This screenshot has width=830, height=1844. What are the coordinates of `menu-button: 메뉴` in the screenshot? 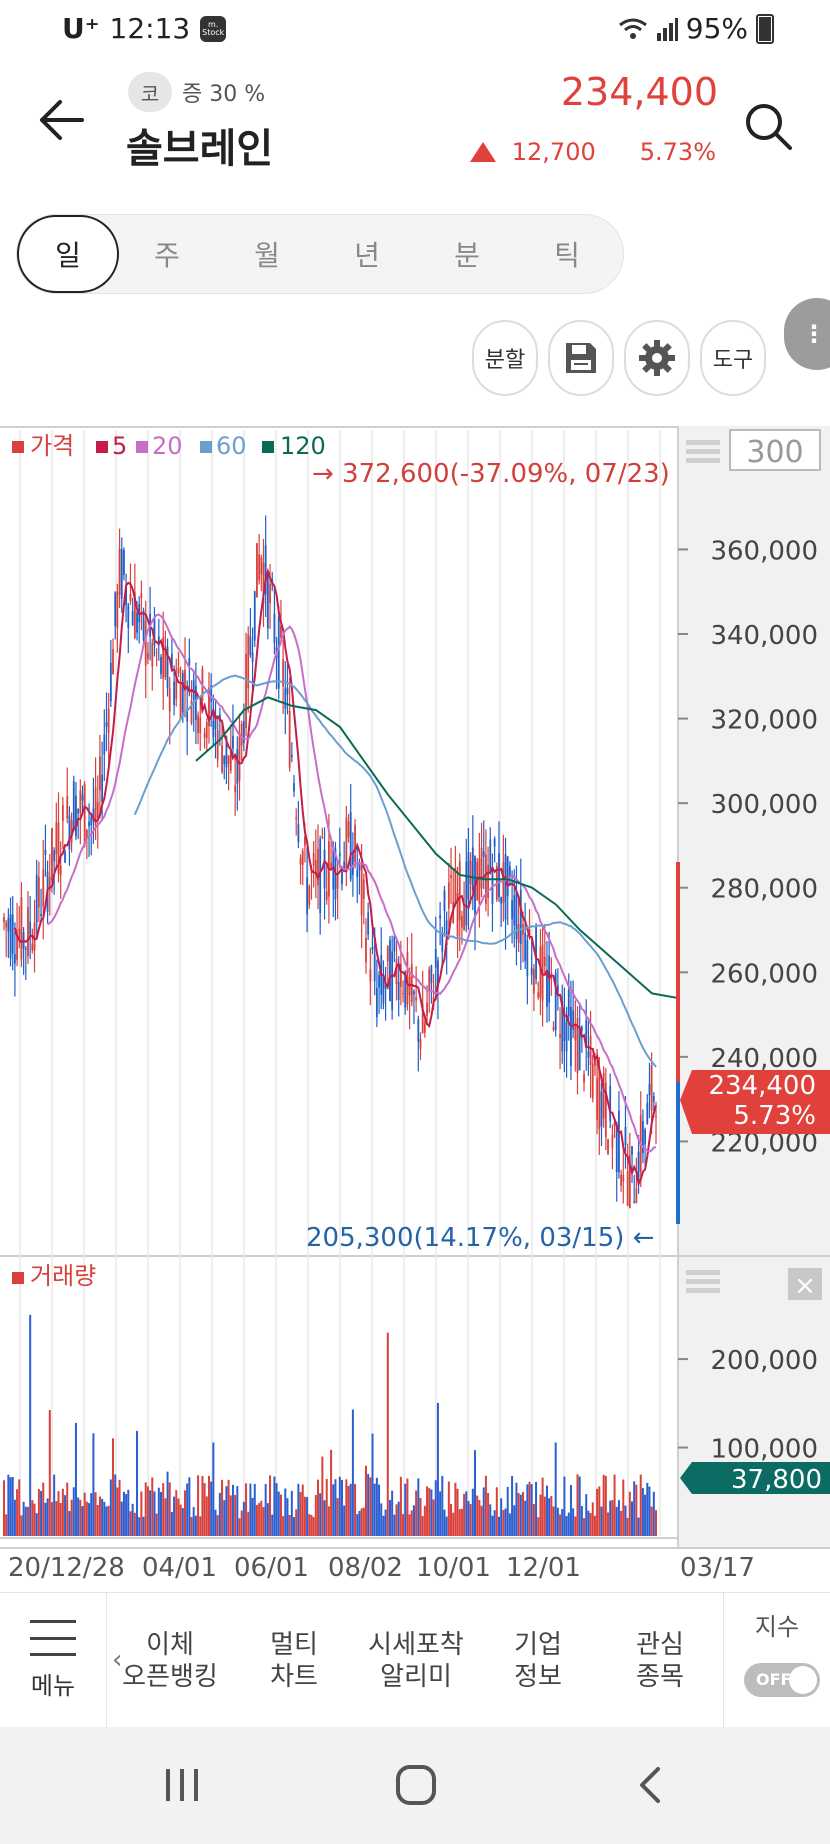 It's located at (53, 1660).